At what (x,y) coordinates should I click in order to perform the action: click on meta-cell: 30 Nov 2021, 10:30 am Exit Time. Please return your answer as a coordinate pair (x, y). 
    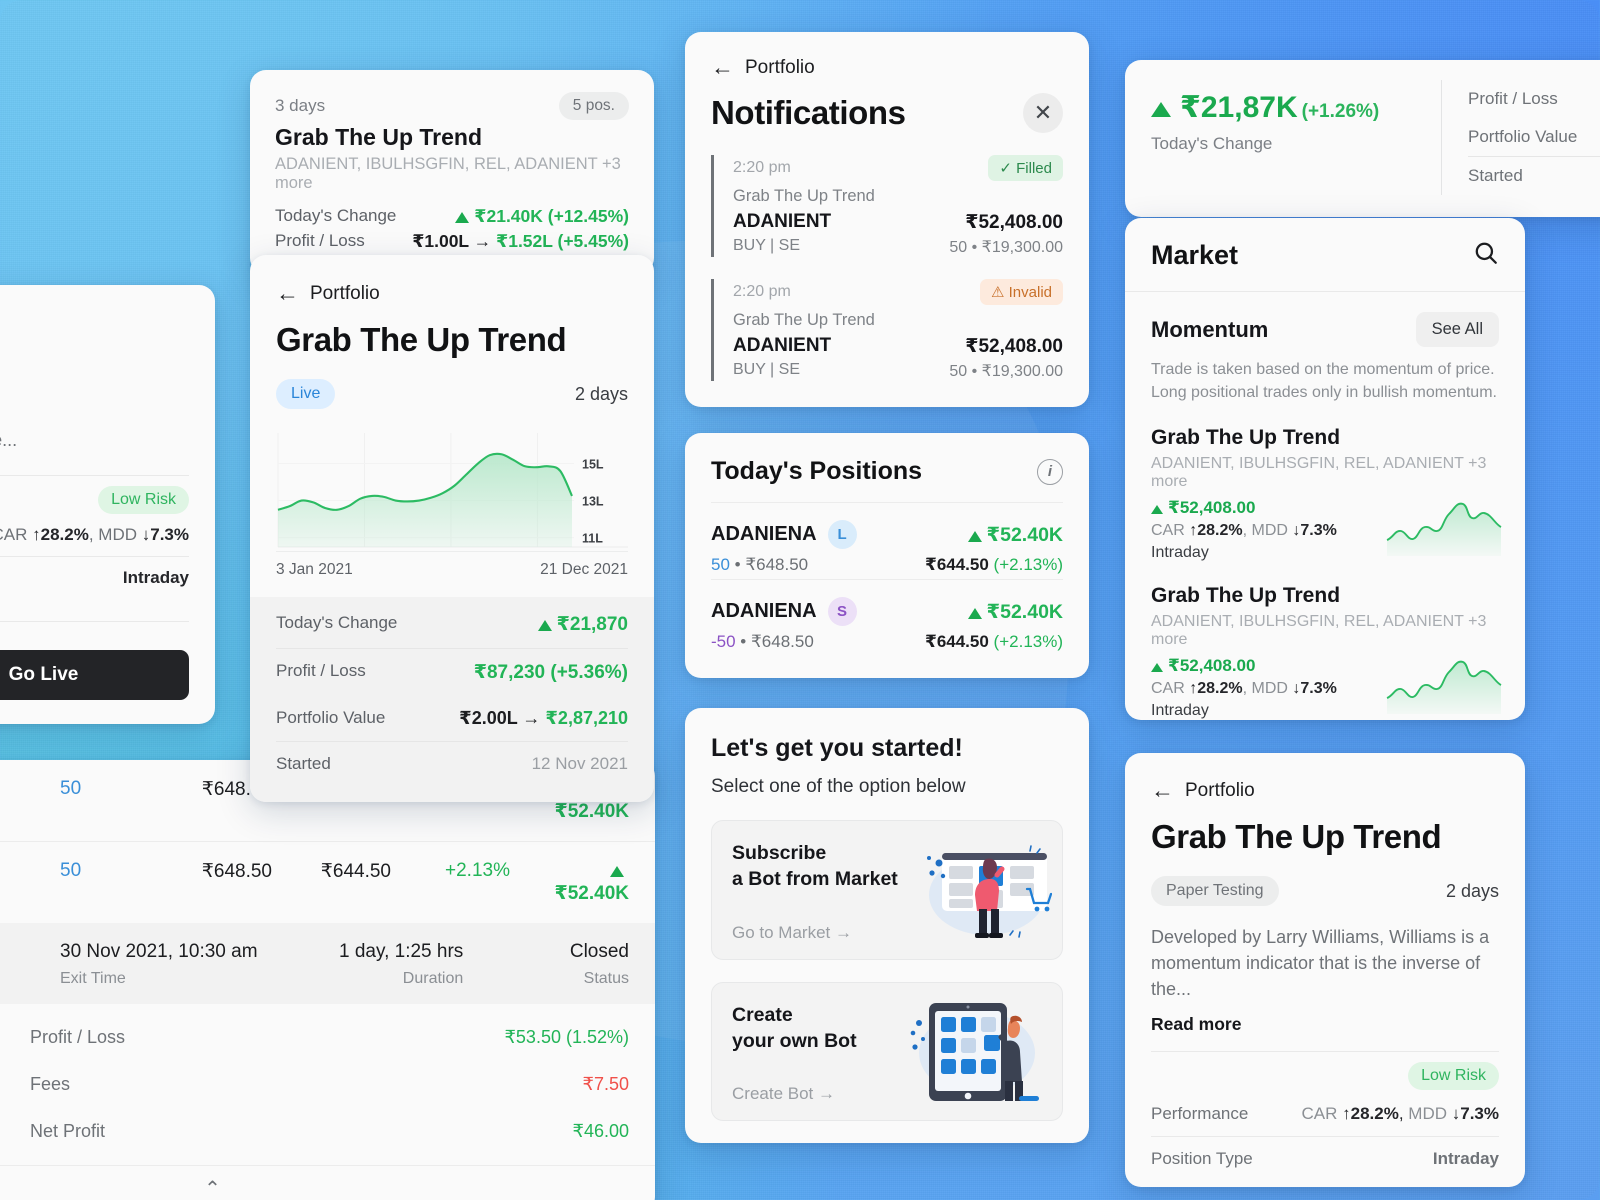
    Looking at the image, I should click on (162, 964).